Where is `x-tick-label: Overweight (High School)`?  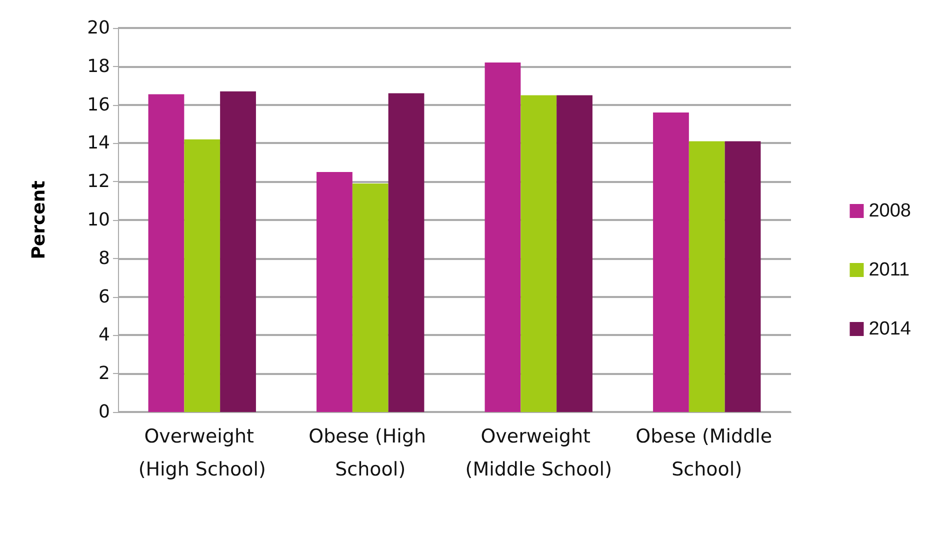
x-tick-label: Overweight (High School) is located at coordinates (202, 453).